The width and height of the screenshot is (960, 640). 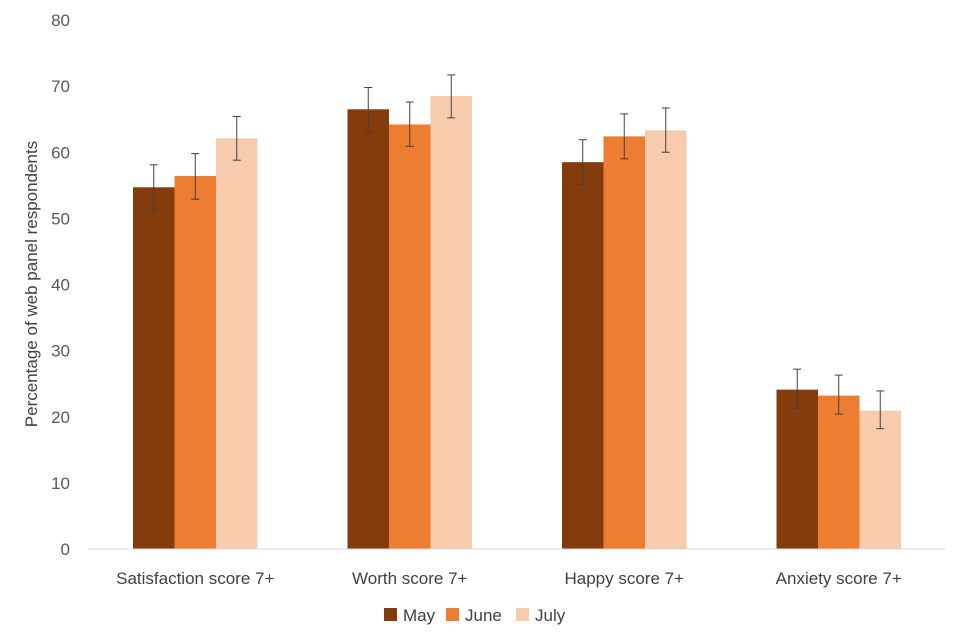 What do you see at coordinates (60, 20) in the screenshot?
I see `y-tick-label: 80` at bounding box center [60, 20].